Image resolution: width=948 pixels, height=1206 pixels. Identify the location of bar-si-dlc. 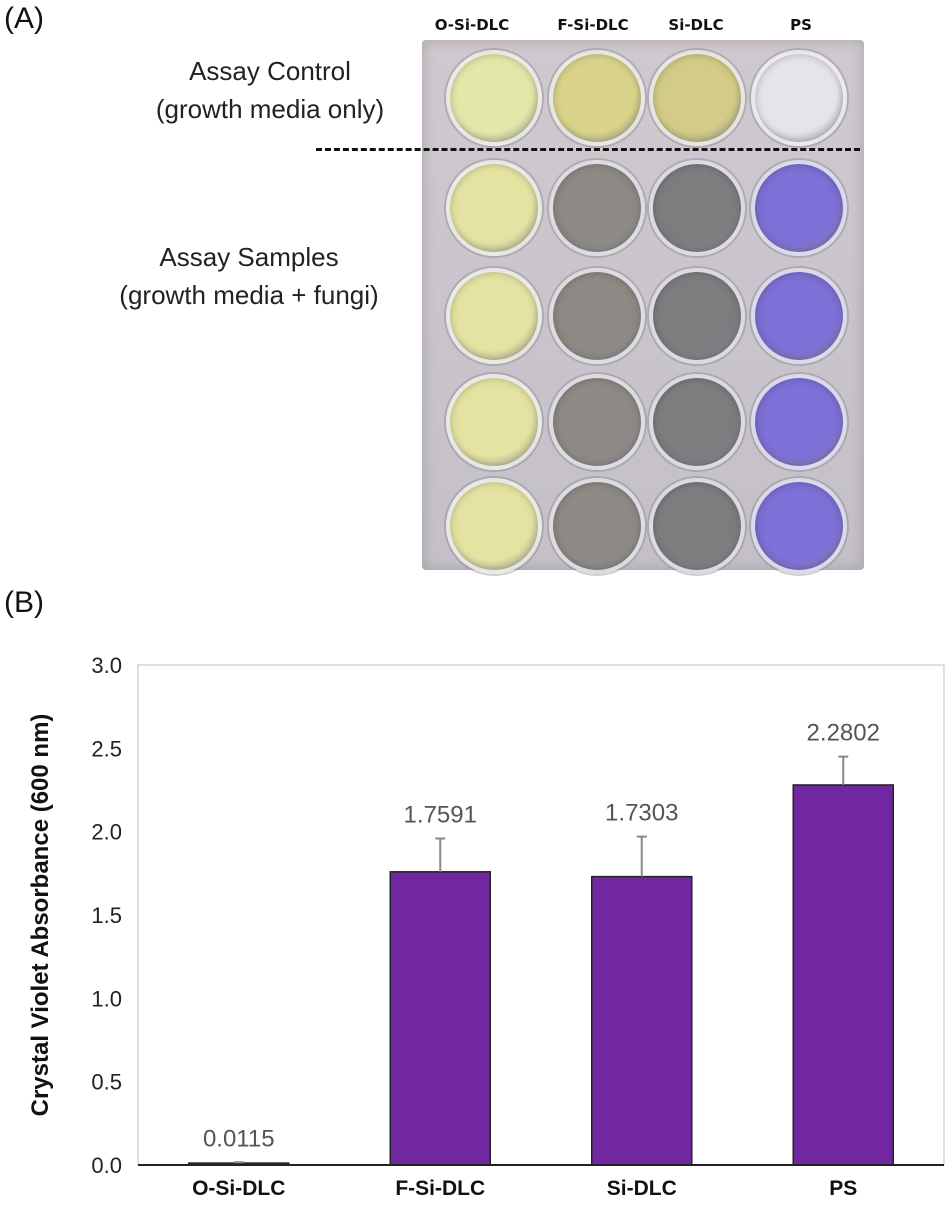
(642, 1020).